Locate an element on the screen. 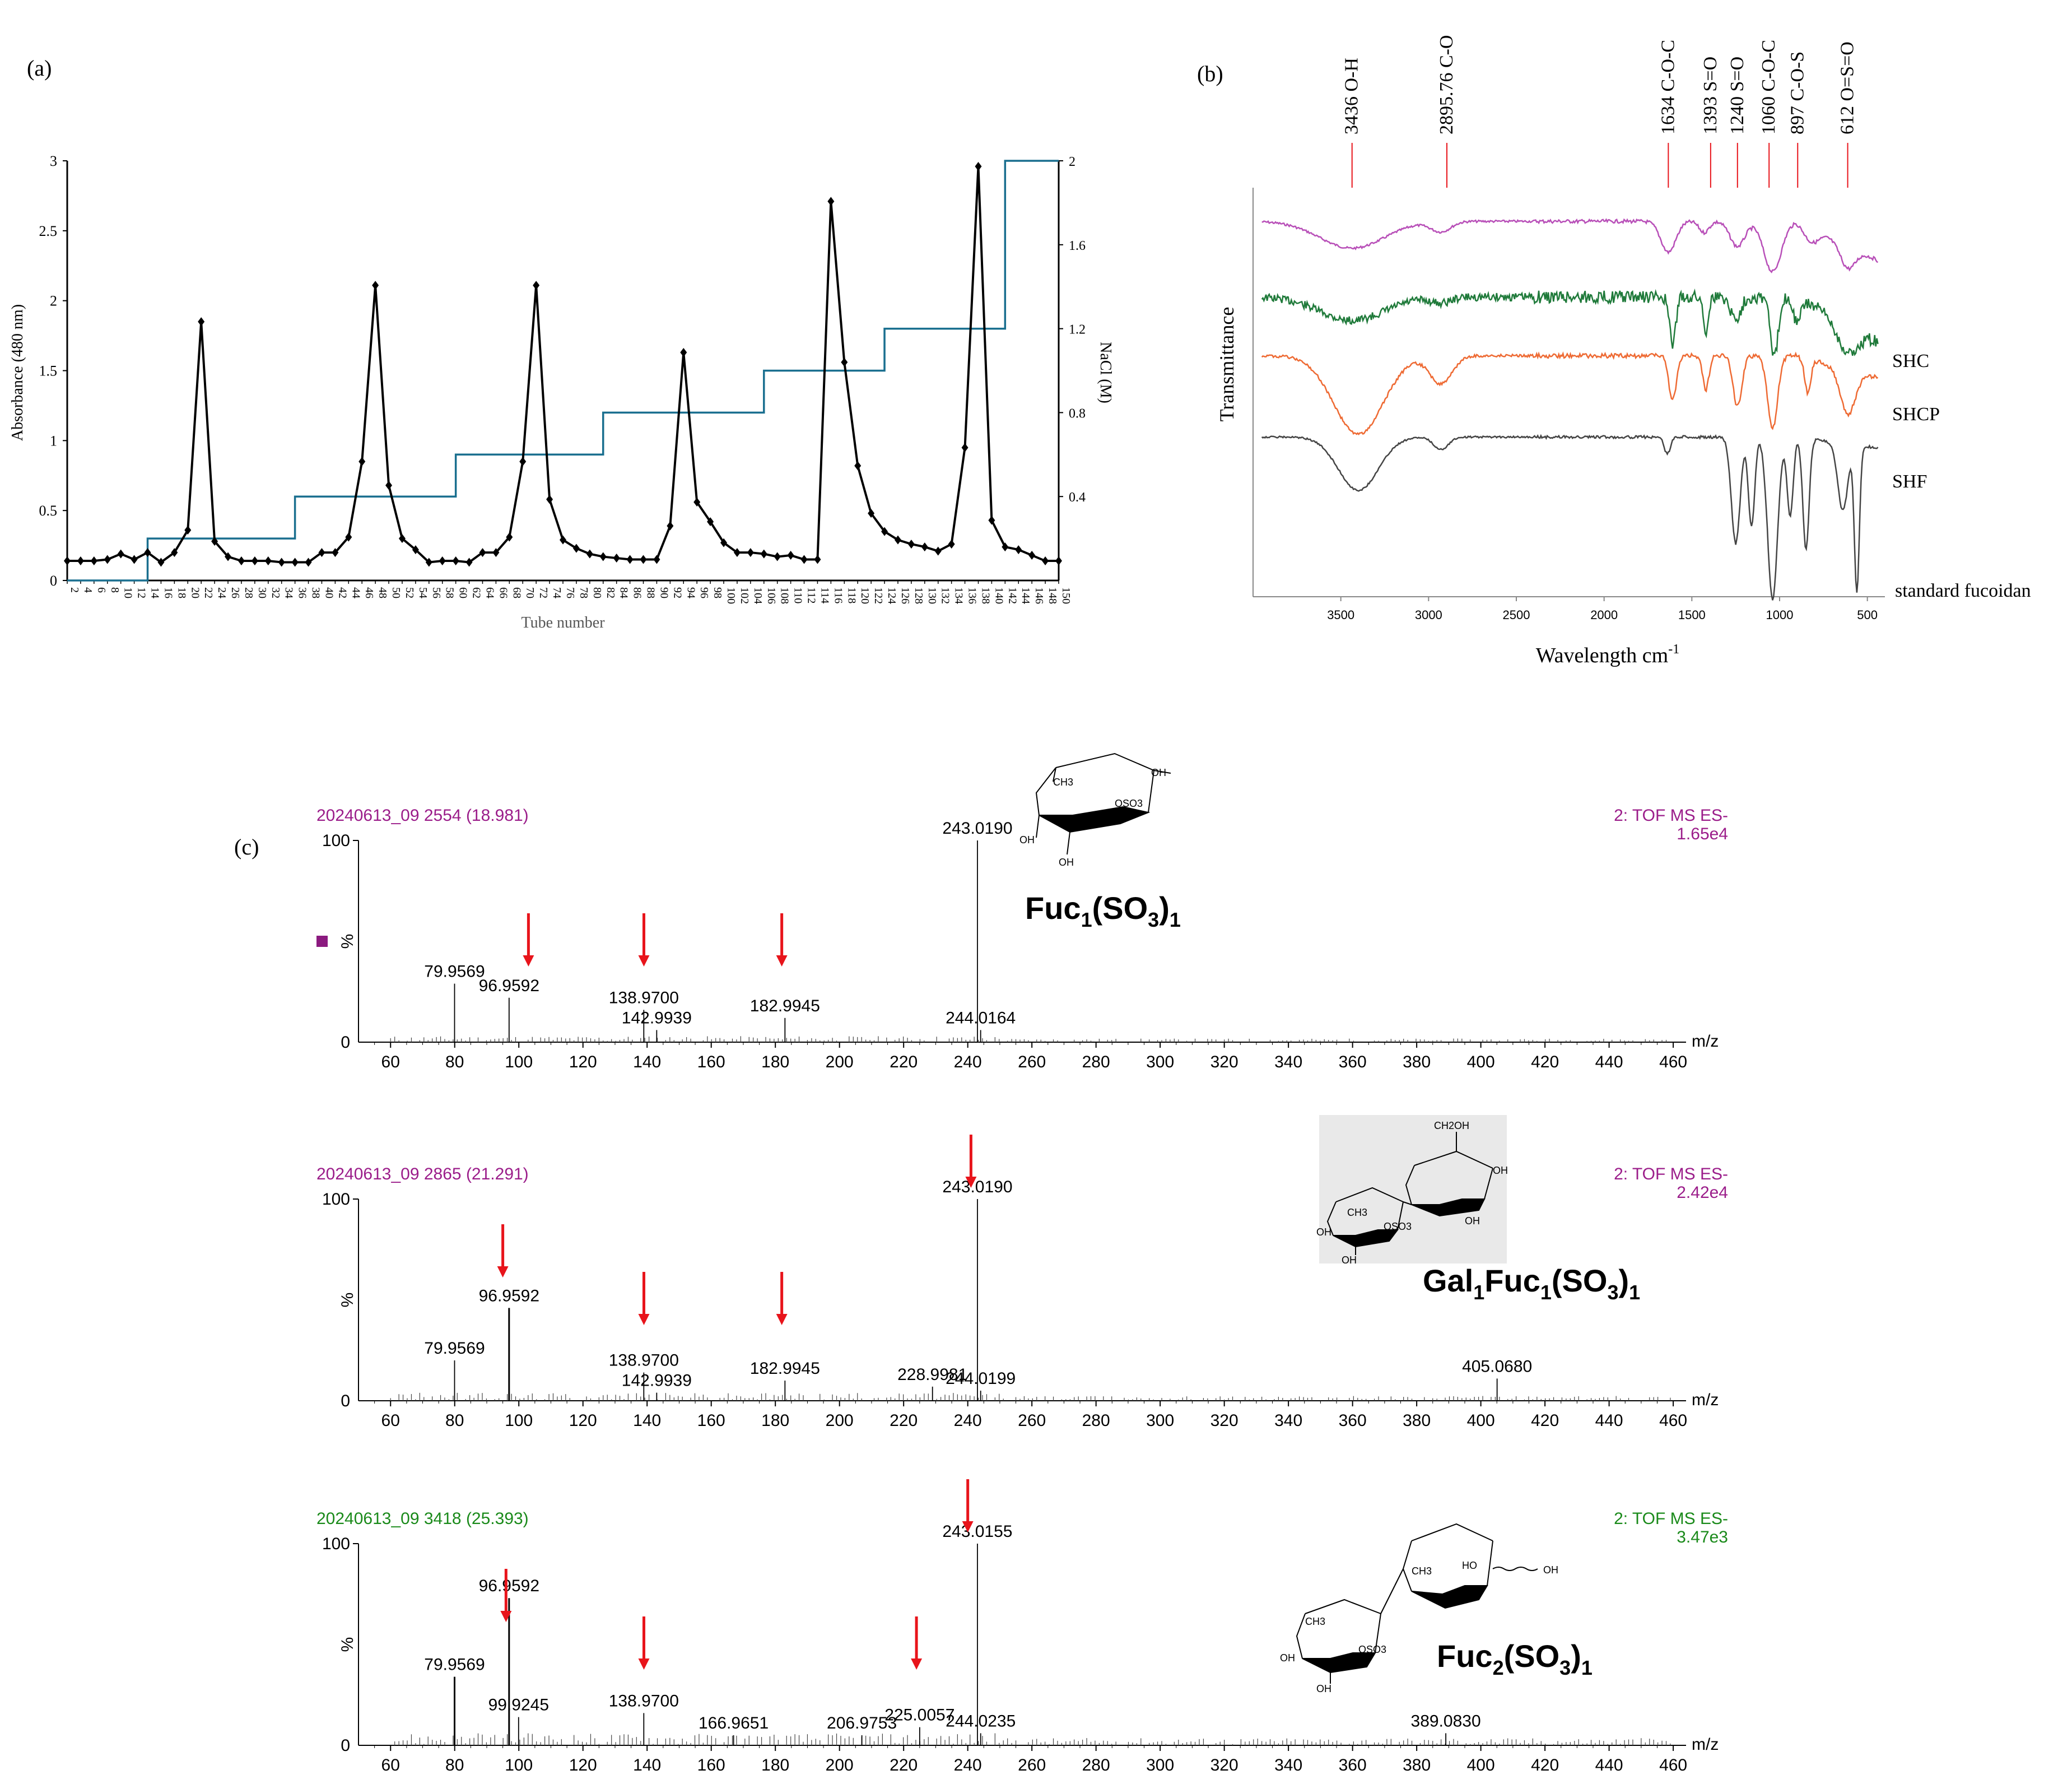  x-tick-label: 78 is located at coordinates (584, 592).